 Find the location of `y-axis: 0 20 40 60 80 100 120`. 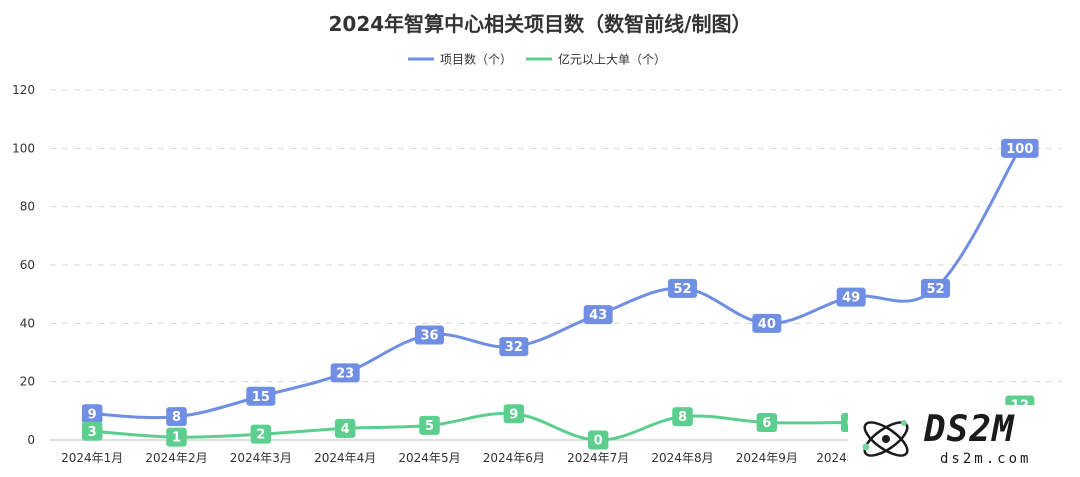

y-axis: 0 20 40 60 80 100 120 is located at coordinates (23, 265).